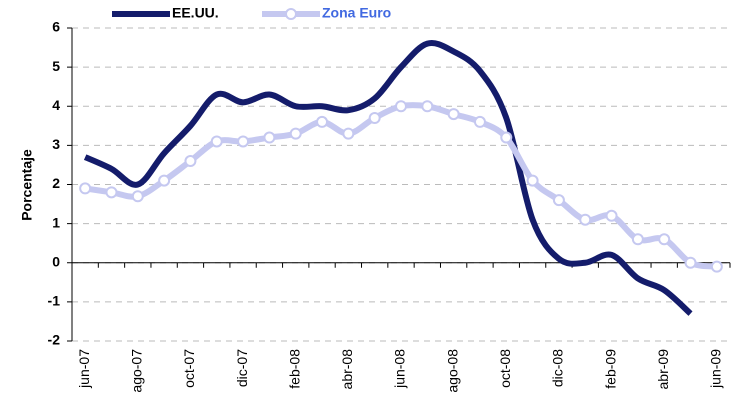  I want to click on y-tick-label: 2, so click(56, 183).